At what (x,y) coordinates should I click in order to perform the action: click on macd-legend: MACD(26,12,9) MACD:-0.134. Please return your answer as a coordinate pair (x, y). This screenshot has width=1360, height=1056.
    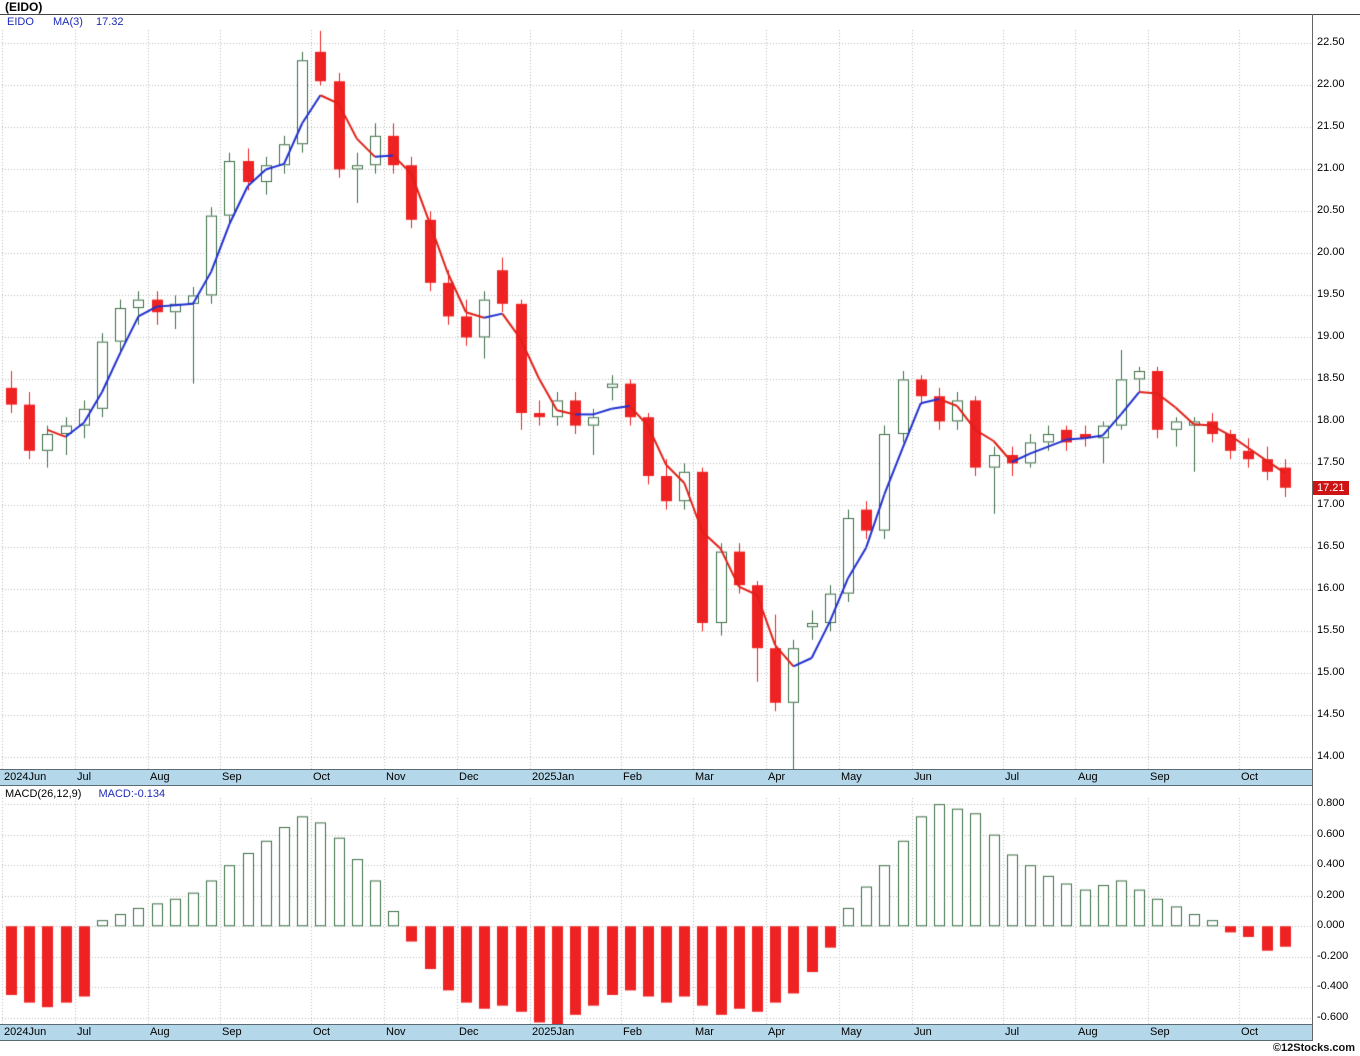
    Looking at the image, I should click on (85, 794).